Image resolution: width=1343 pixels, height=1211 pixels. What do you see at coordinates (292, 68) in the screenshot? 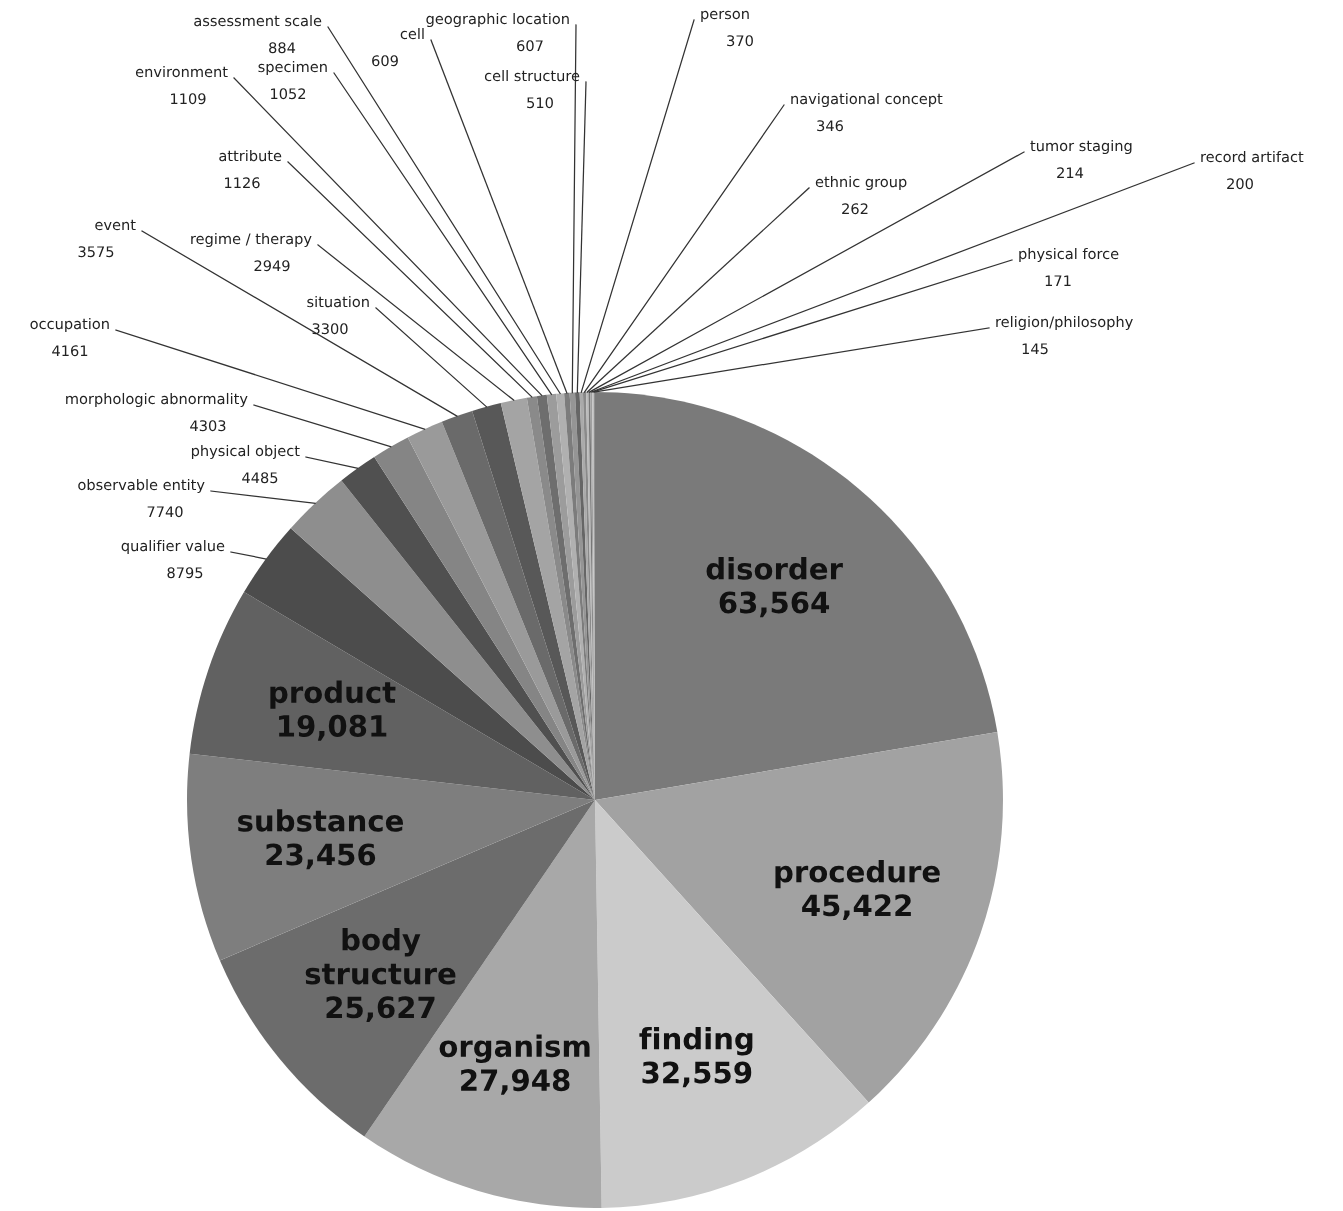
I see `slice-label: specimen` at bounding box center [292, 68].